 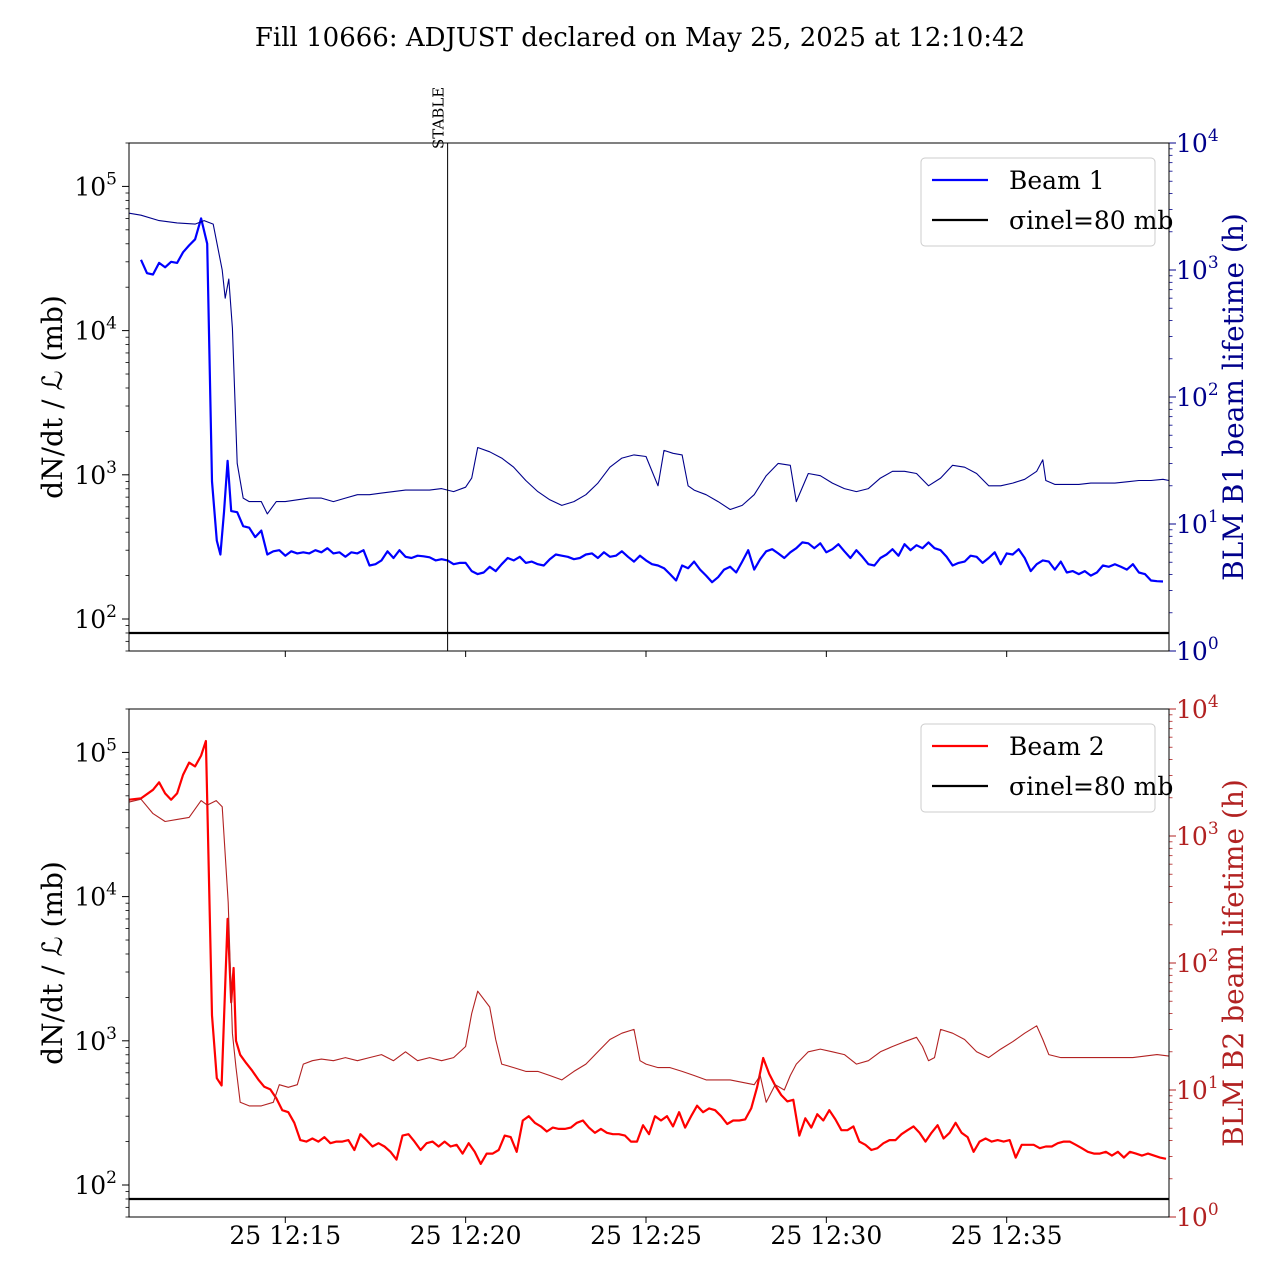 I want to click on x-tick-label: 25 12:25, so click(x=646, y=1235).